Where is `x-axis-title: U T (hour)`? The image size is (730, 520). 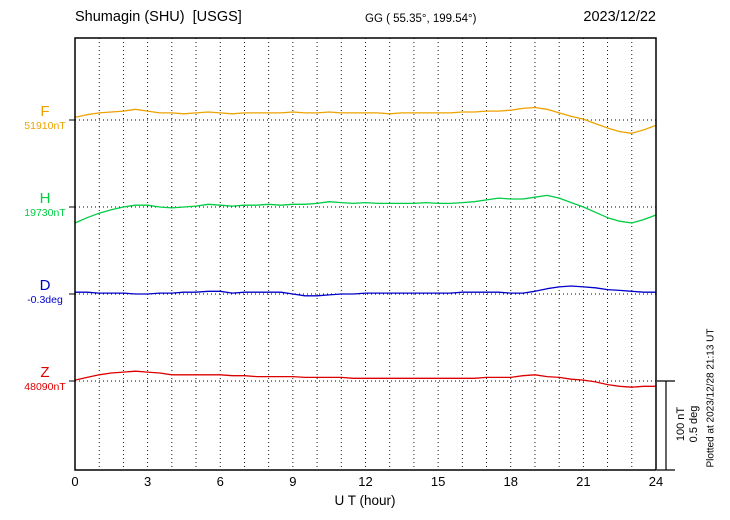
x-axis-title: U T (hour) is located at coordinates (365, 500).